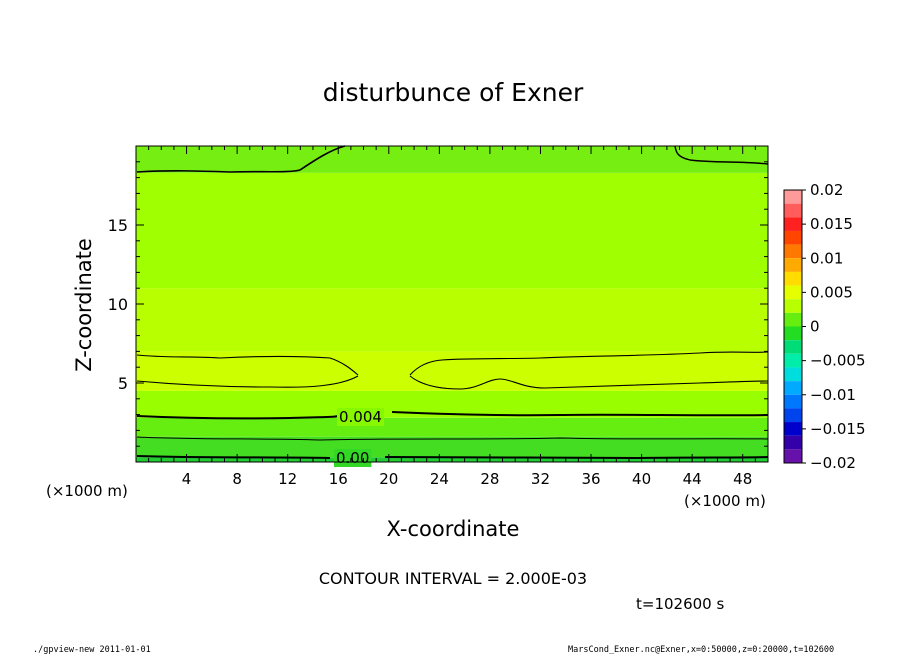 This screenshot has width=904, height=654. What do you see at coordinates (692, 479) in the screenshot?
I see `x-tick-label: 44` at bounding box center [692, 479].